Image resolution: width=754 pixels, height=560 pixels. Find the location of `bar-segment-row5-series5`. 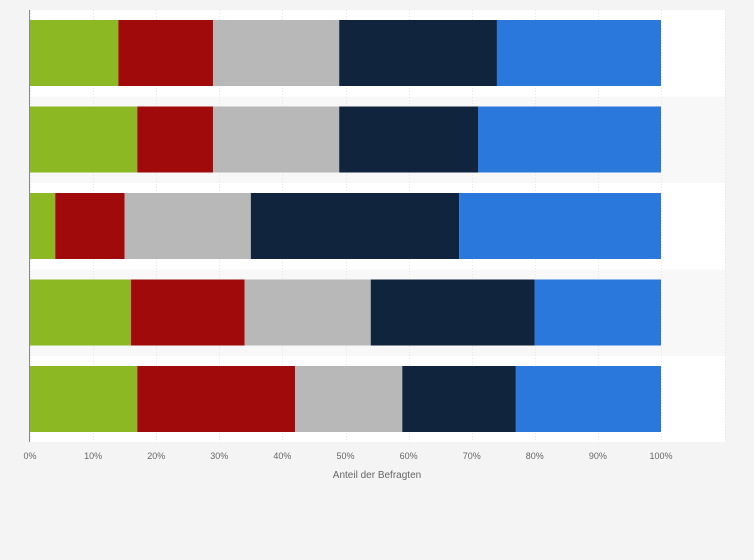

bar-segment-row5-series5 is located at coordinates (588, 399).